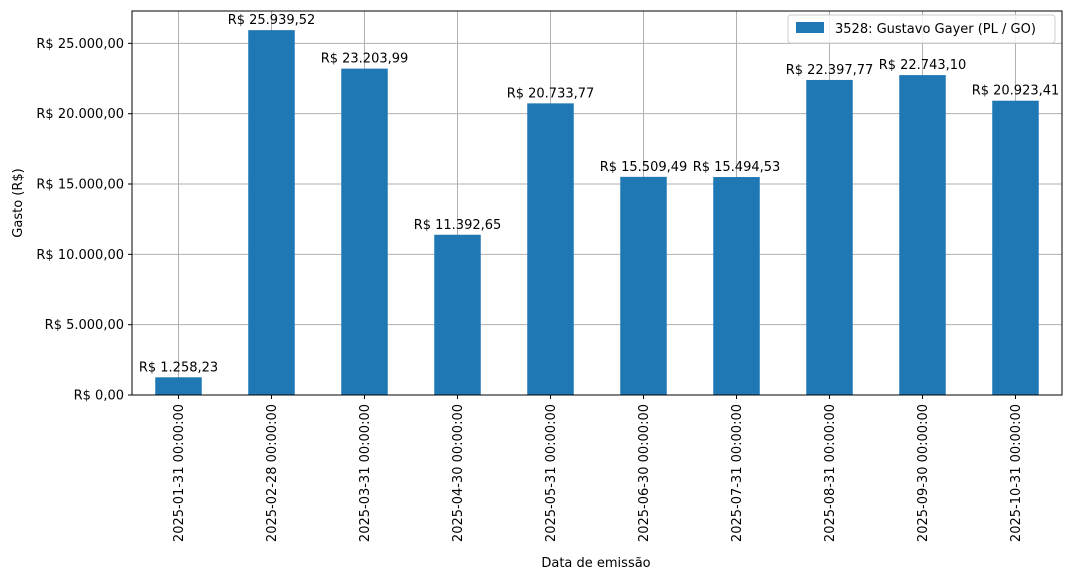 The image size is (1072, 580). Describe the element at coordinates (830, 473) in the screenshot. I see `x-tick-label: 2025-08-31 00:00:00` at that location.